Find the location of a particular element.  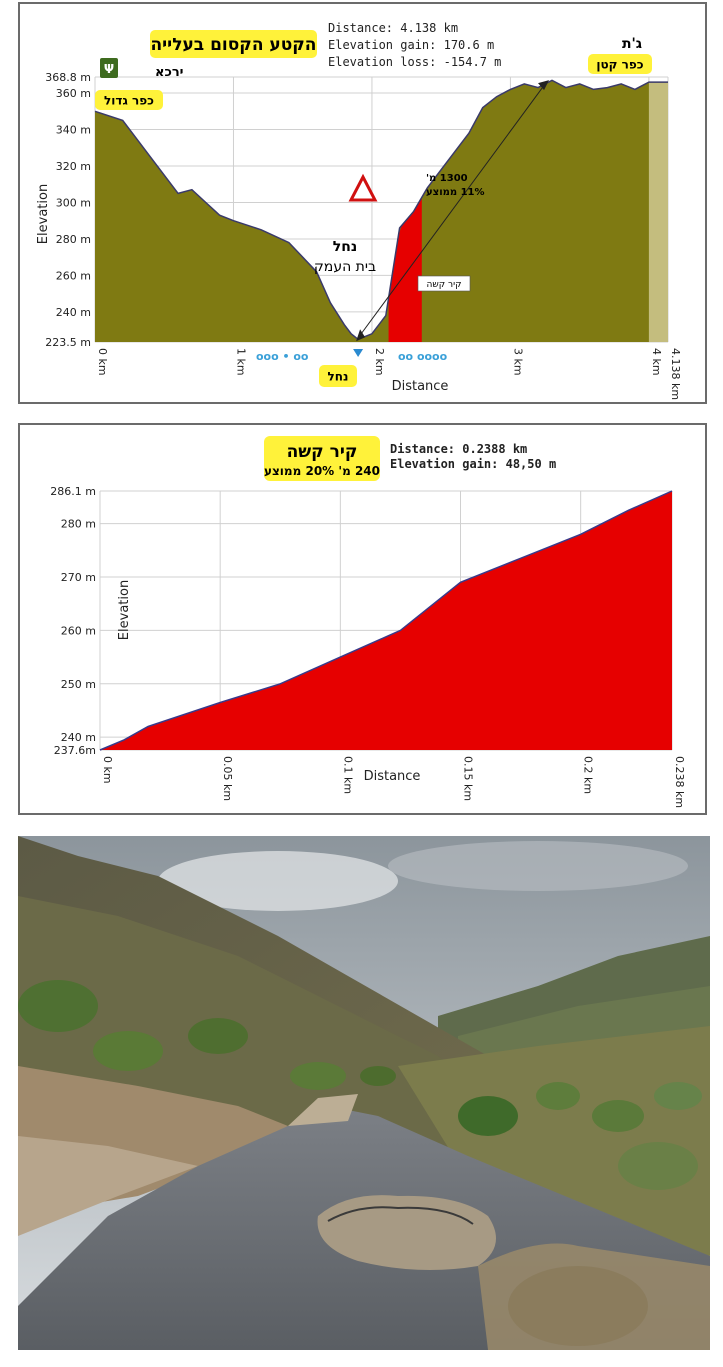

arrow-head-low is located at coordinates (361, 335).